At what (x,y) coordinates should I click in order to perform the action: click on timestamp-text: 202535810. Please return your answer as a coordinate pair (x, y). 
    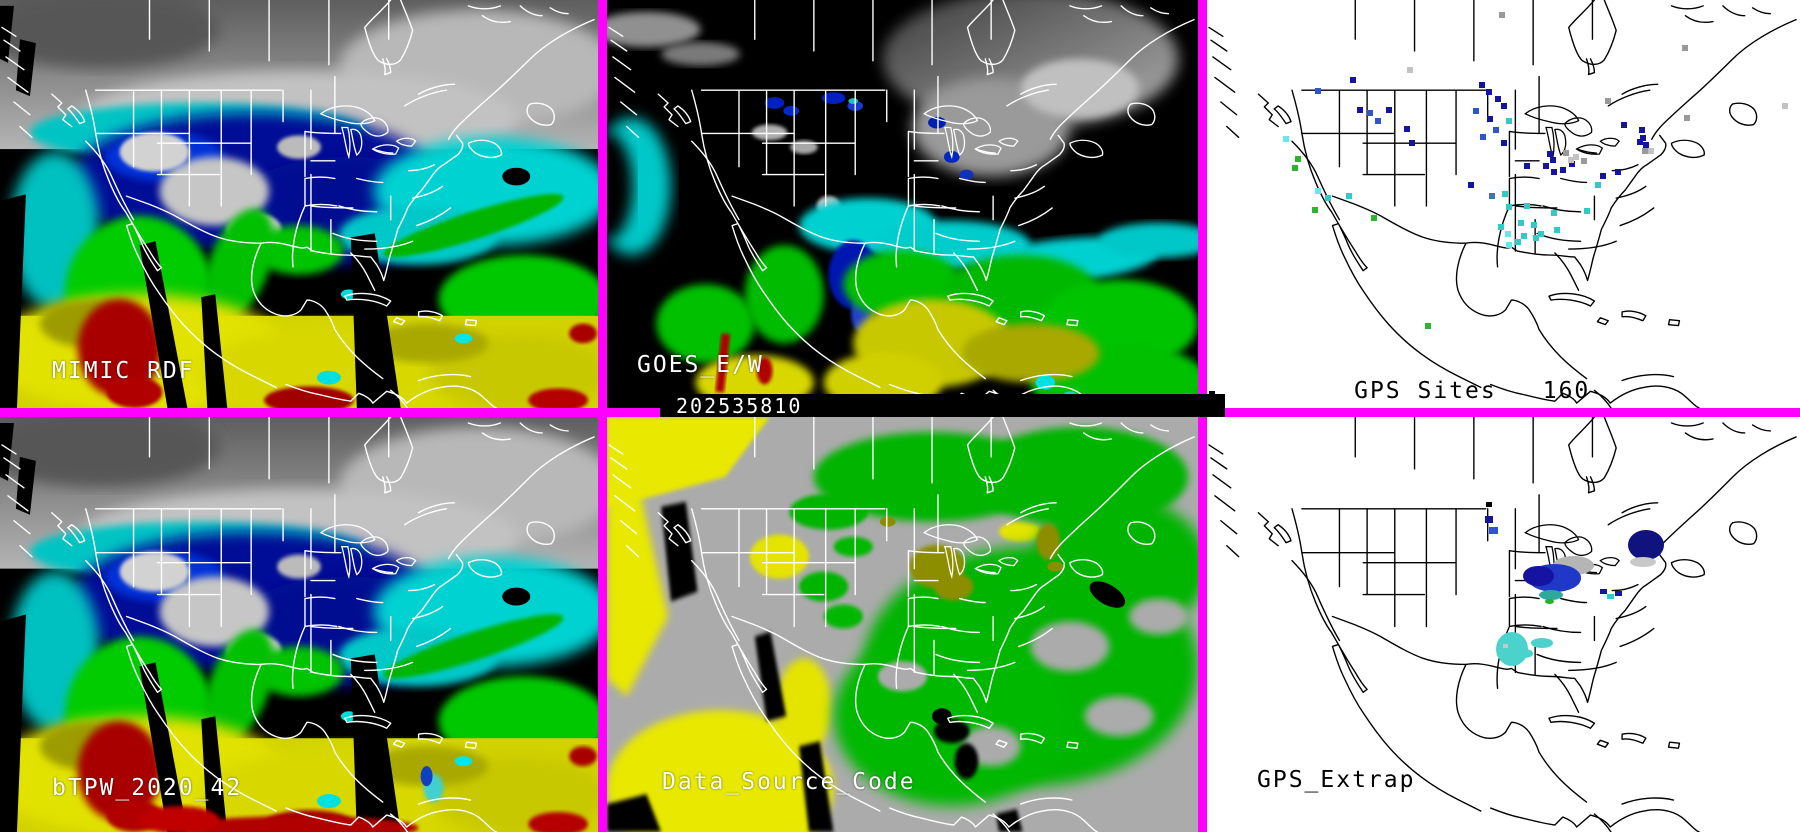
    Looking at the image, I should click on (739, 405).